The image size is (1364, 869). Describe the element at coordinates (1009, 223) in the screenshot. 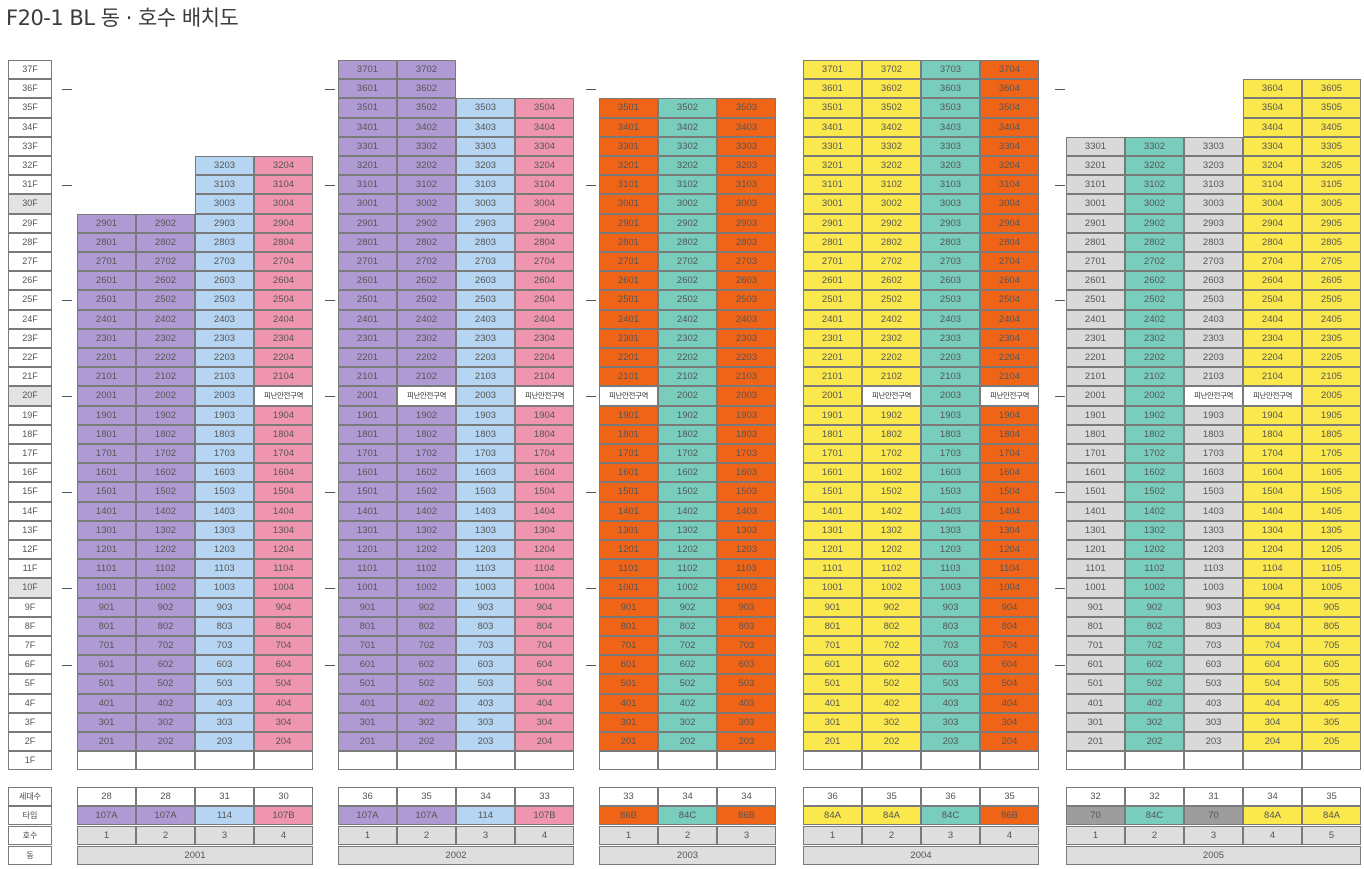

I see `unit-cell: 2904` at that location.